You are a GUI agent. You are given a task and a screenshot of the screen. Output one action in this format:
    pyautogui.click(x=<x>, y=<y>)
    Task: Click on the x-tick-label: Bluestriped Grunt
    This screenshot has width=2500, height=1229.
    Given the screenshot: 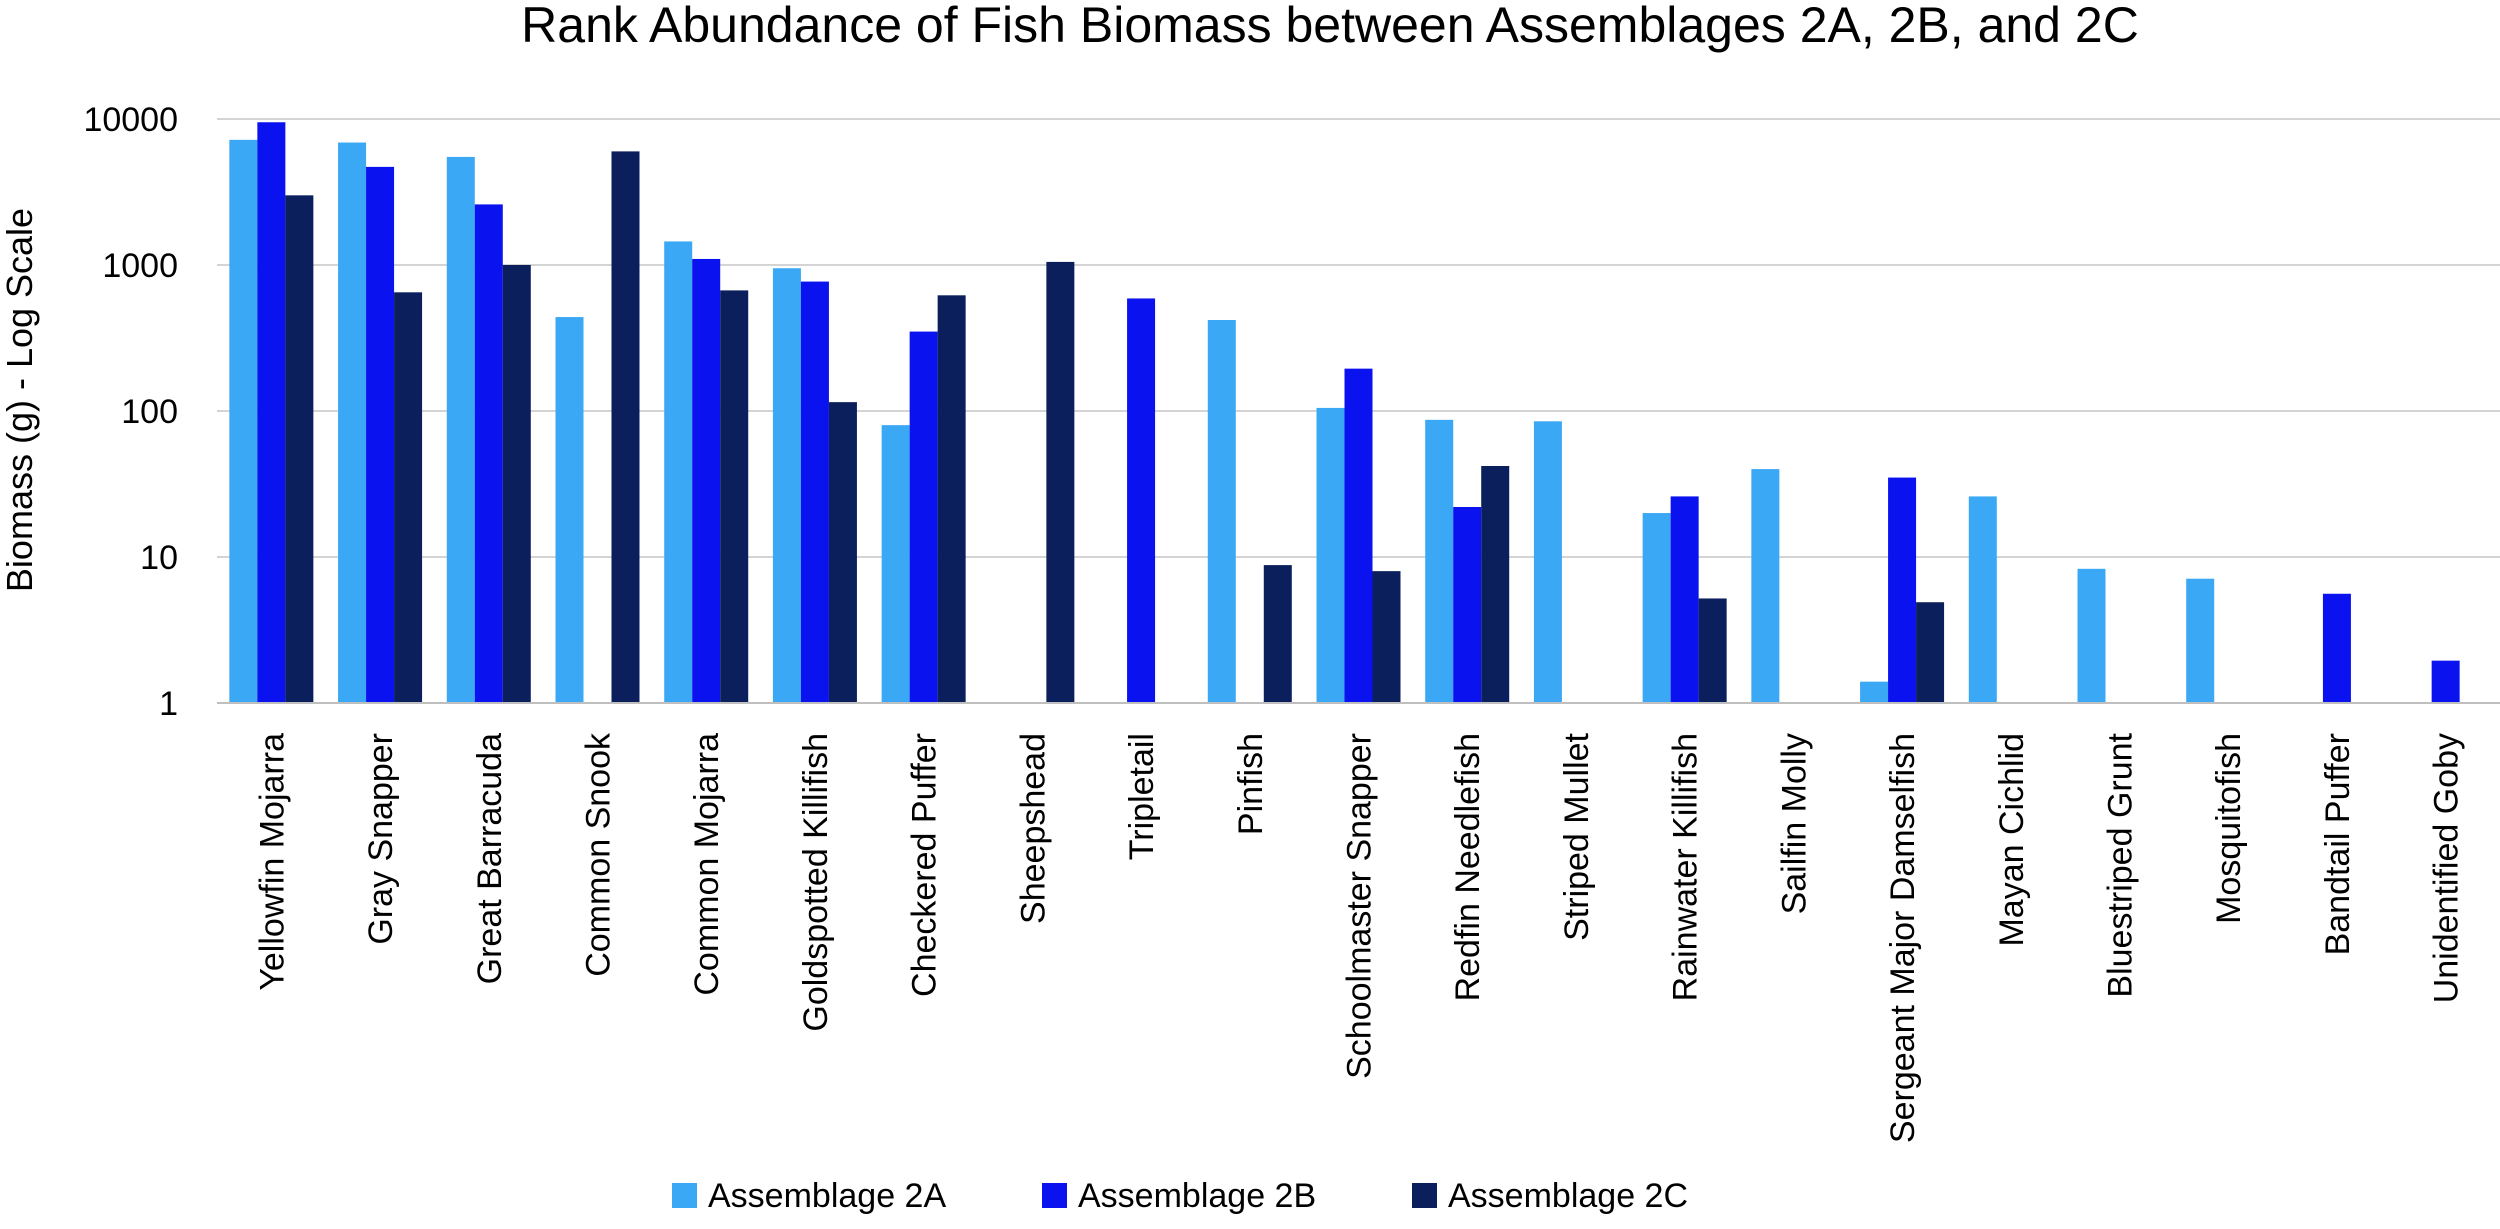 What is the action you would take?
    pyautogui.click(x=2121, y=864)
    